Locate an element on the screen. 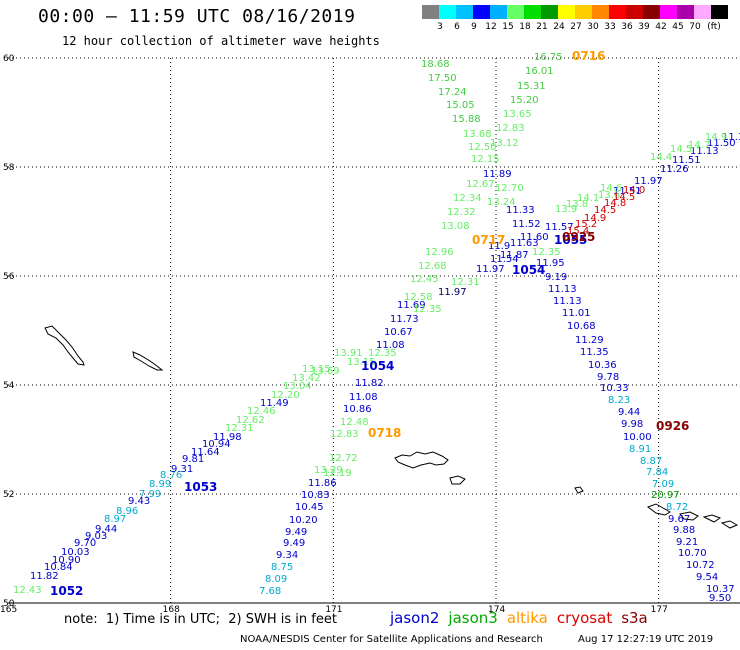  pass-label: 1054 is located at coordinates (528, 270).